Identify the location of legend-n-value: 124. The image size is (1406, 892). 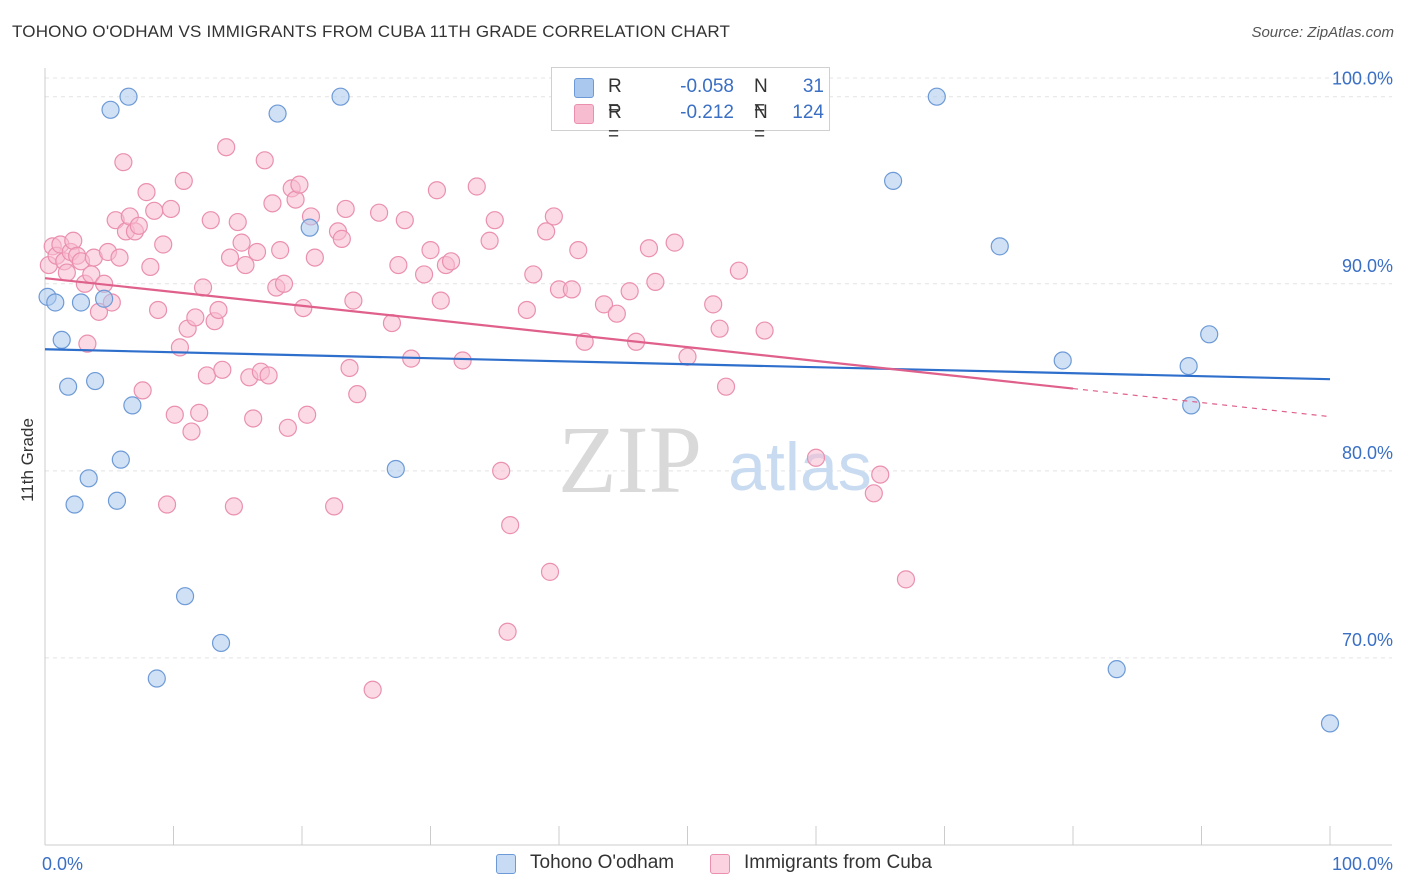
(808, 112).